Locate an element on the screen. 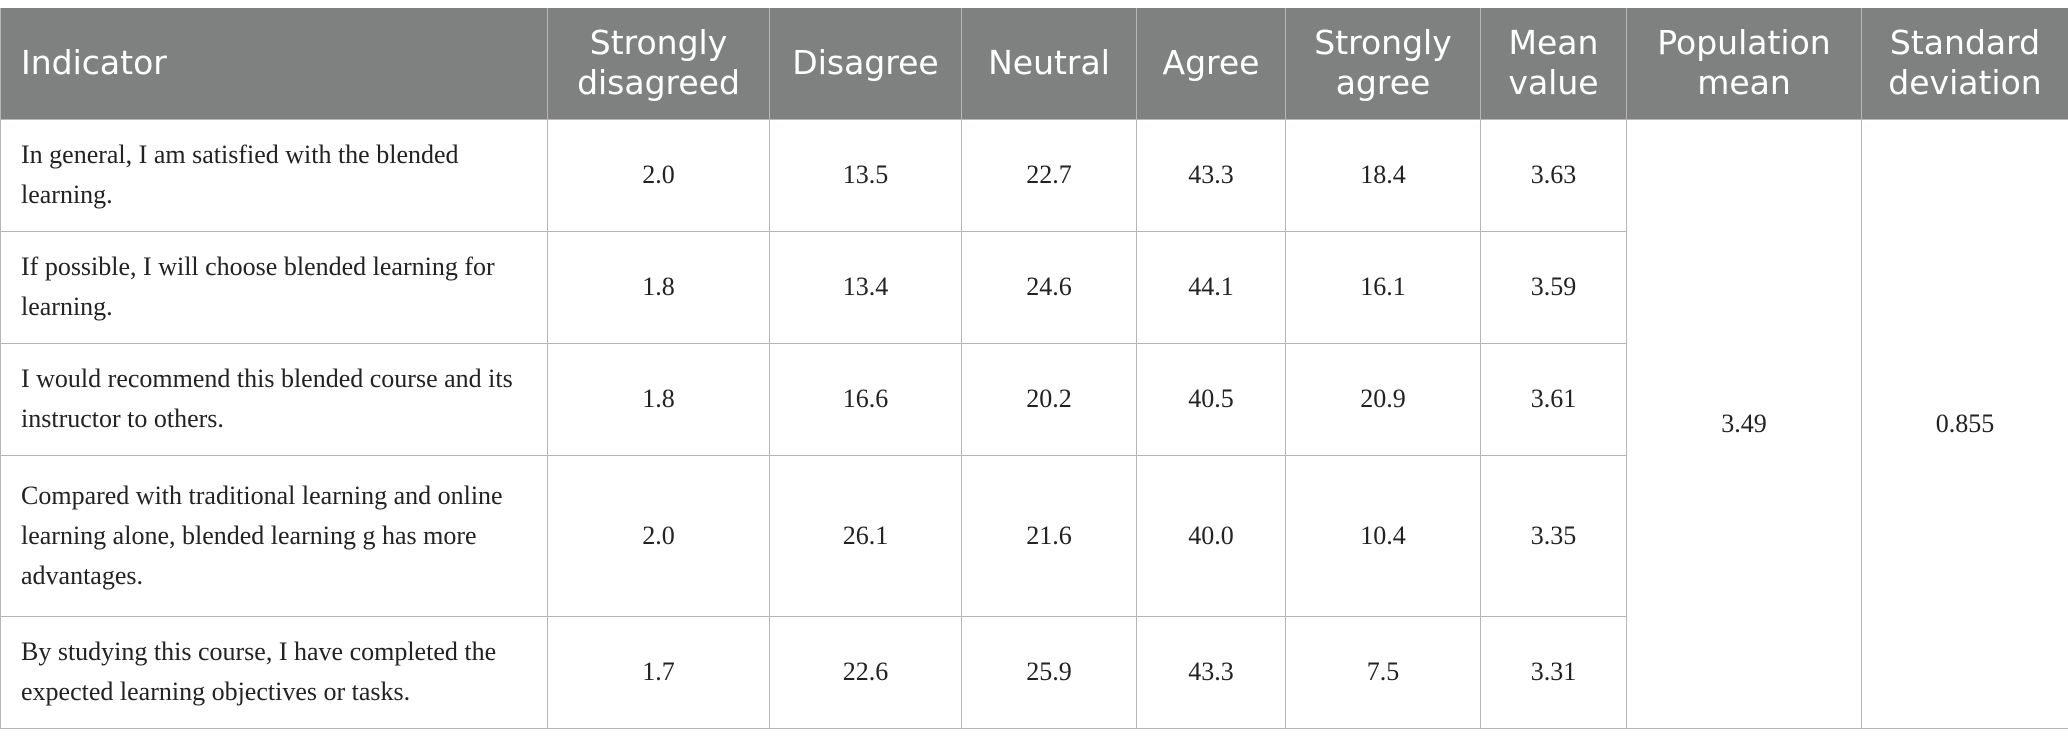  disagree-cell: 13.5 is located at coordinates (865, 175).